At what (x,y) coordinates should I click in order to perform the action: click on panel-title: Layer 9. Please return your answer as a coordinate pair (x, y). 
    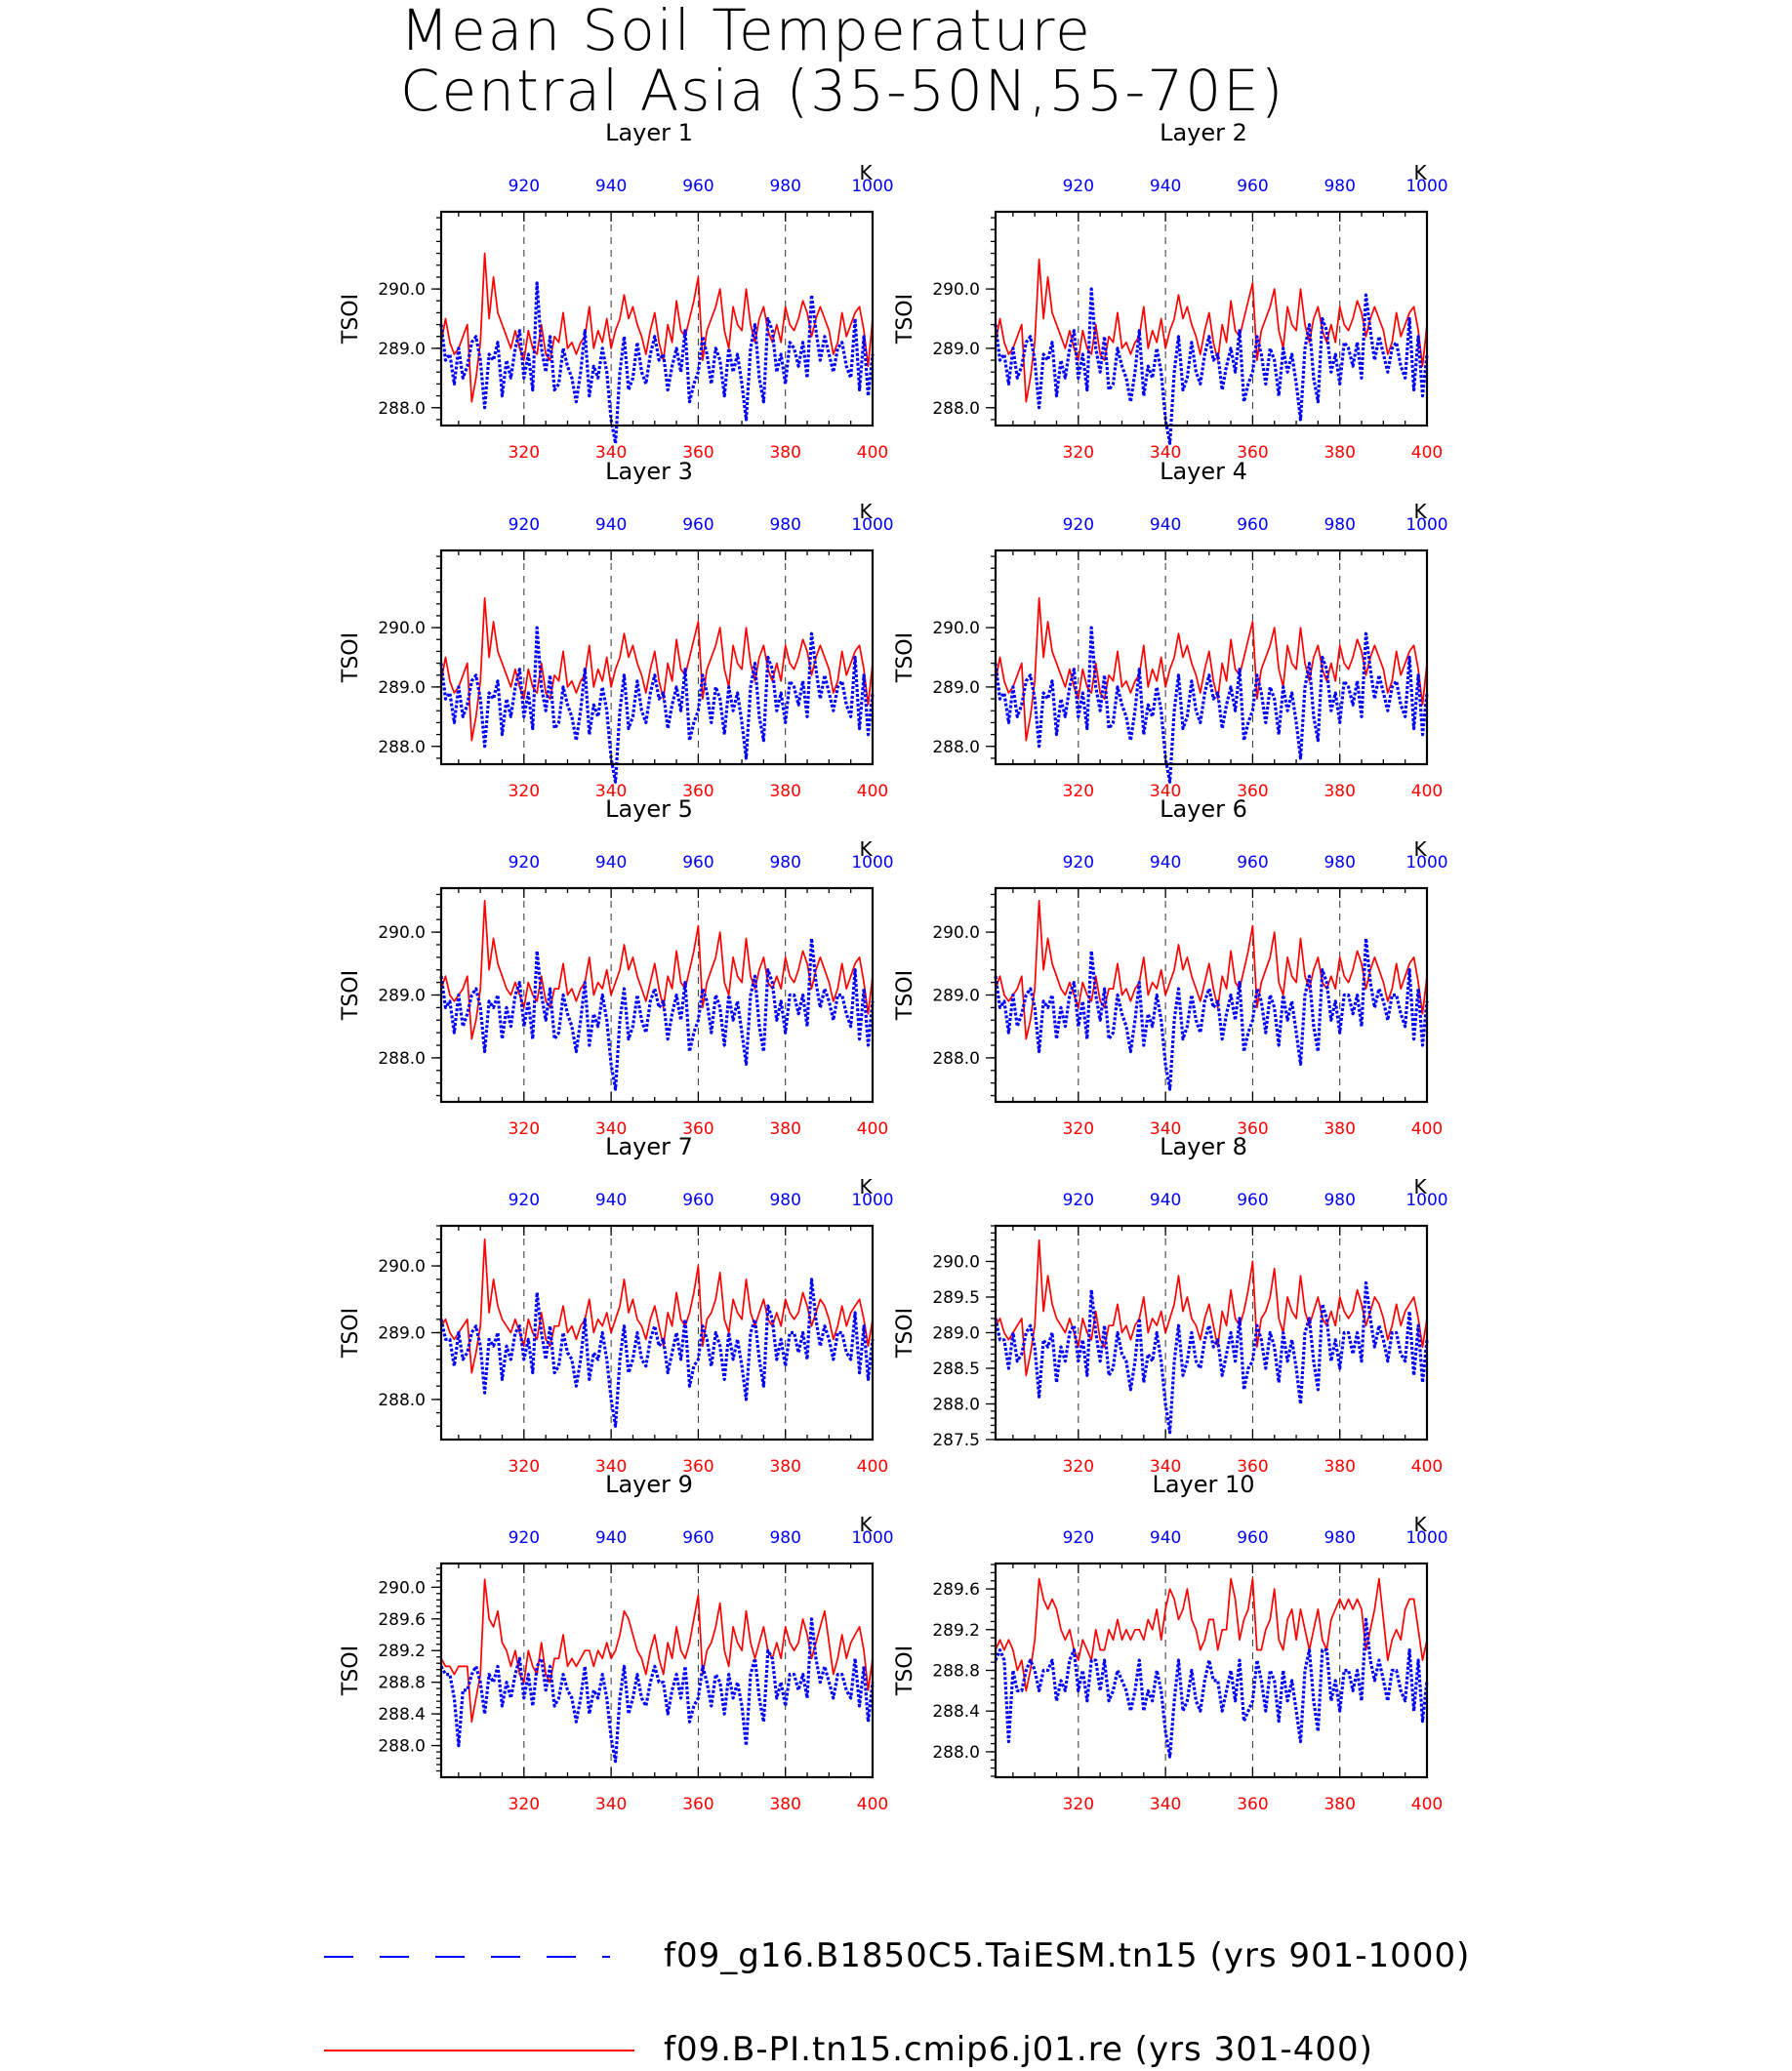
    Looking at the image, I should click on (649, 1485).